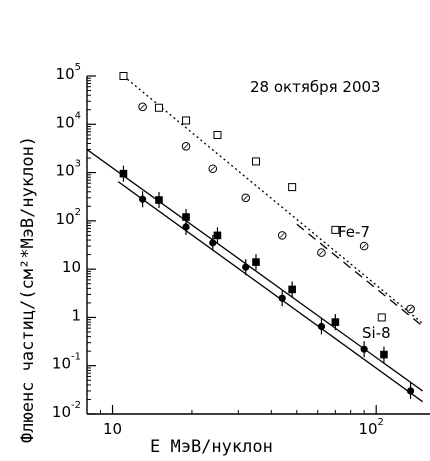 This screenshot has height=461, width=430. What do you see at coordinates (211, 447) in the screenshot?
I see `x-axis-title: E МэВ/нуклон` at bounding box center [211, 447].